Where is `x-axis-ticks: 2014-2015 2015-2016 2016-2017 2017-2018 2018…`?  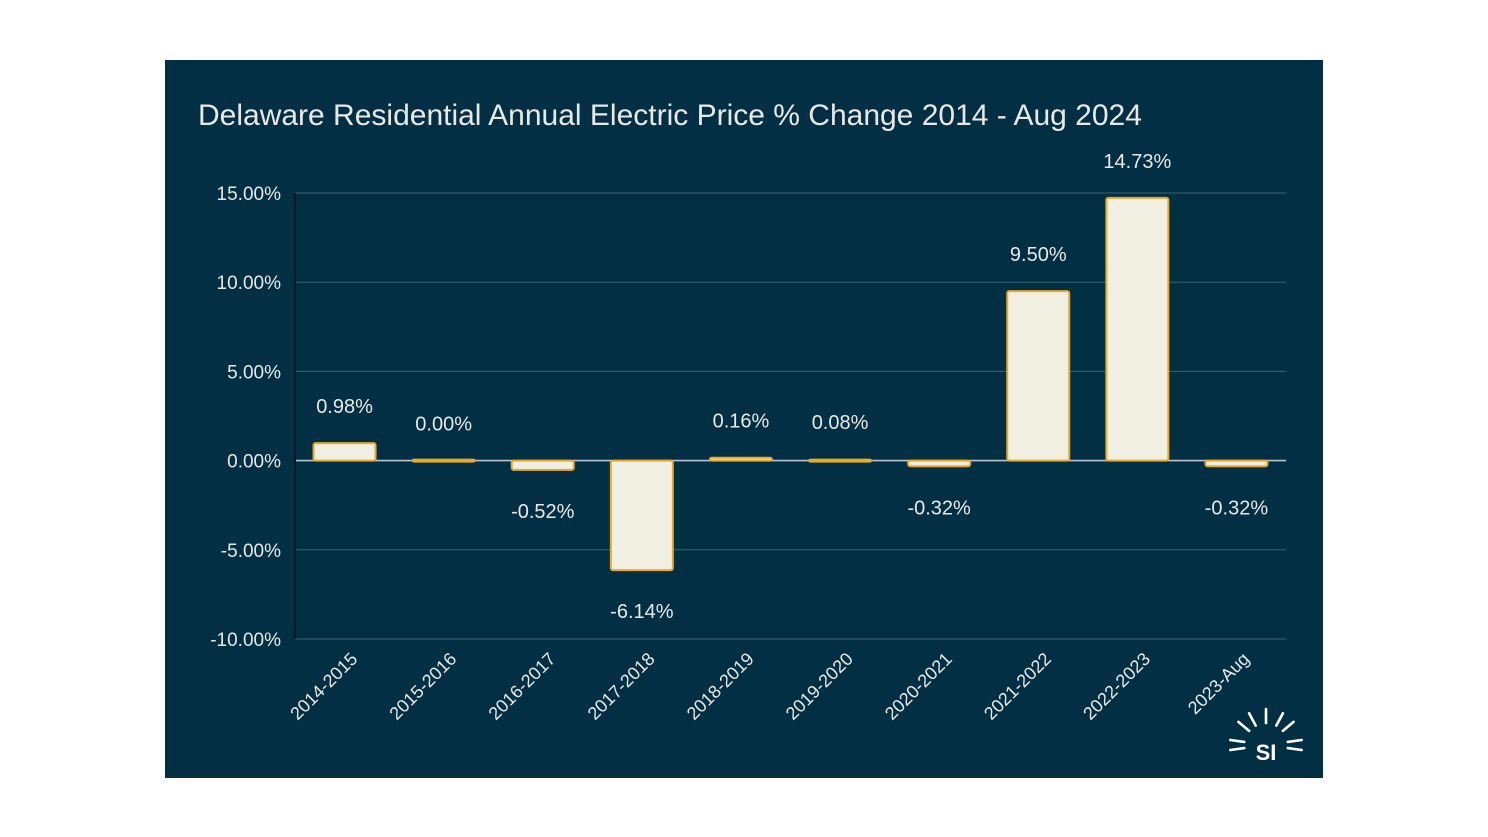 x-axis-ticks: 2014-2015 2015-2016 2016-2017 2017-2018 2018… is located at coordinates (769, 686).